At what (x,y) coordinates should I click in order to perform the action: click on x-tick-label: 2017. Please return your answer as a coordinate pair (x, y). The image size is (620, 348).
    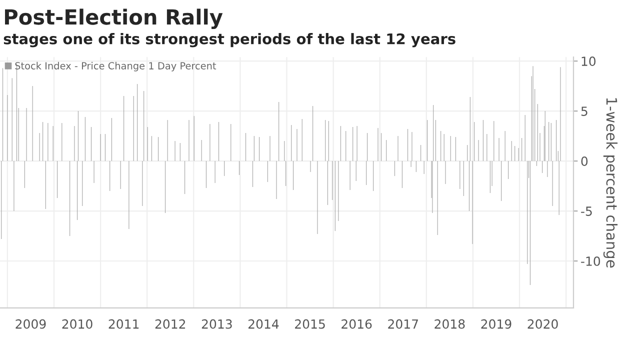
    Looking at the image, I should click on (403, 324).